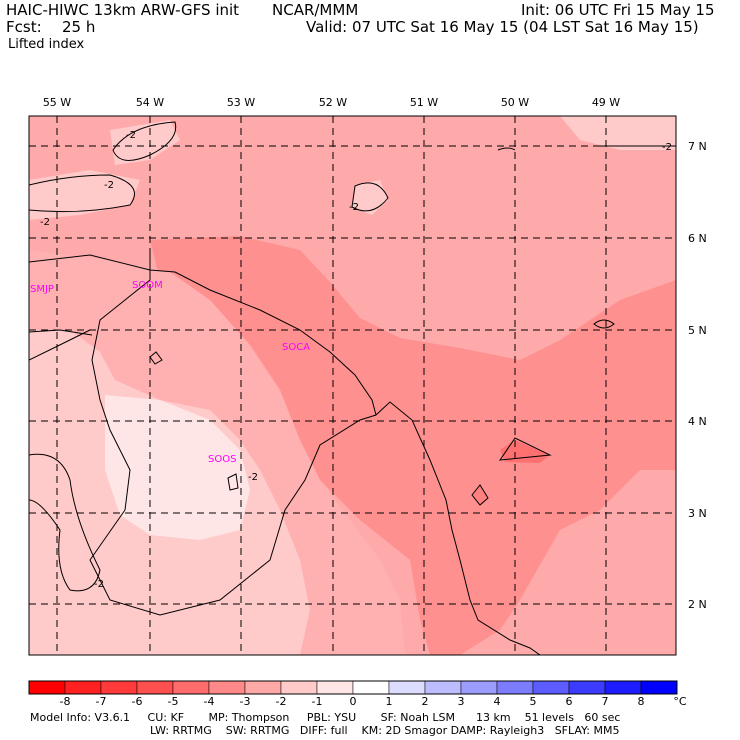 The image size is (740, 740). What do you see at coordinates (222, 459) in the screenshot?
I see `station-soos: SOOS` at bounding box center [222, 459].